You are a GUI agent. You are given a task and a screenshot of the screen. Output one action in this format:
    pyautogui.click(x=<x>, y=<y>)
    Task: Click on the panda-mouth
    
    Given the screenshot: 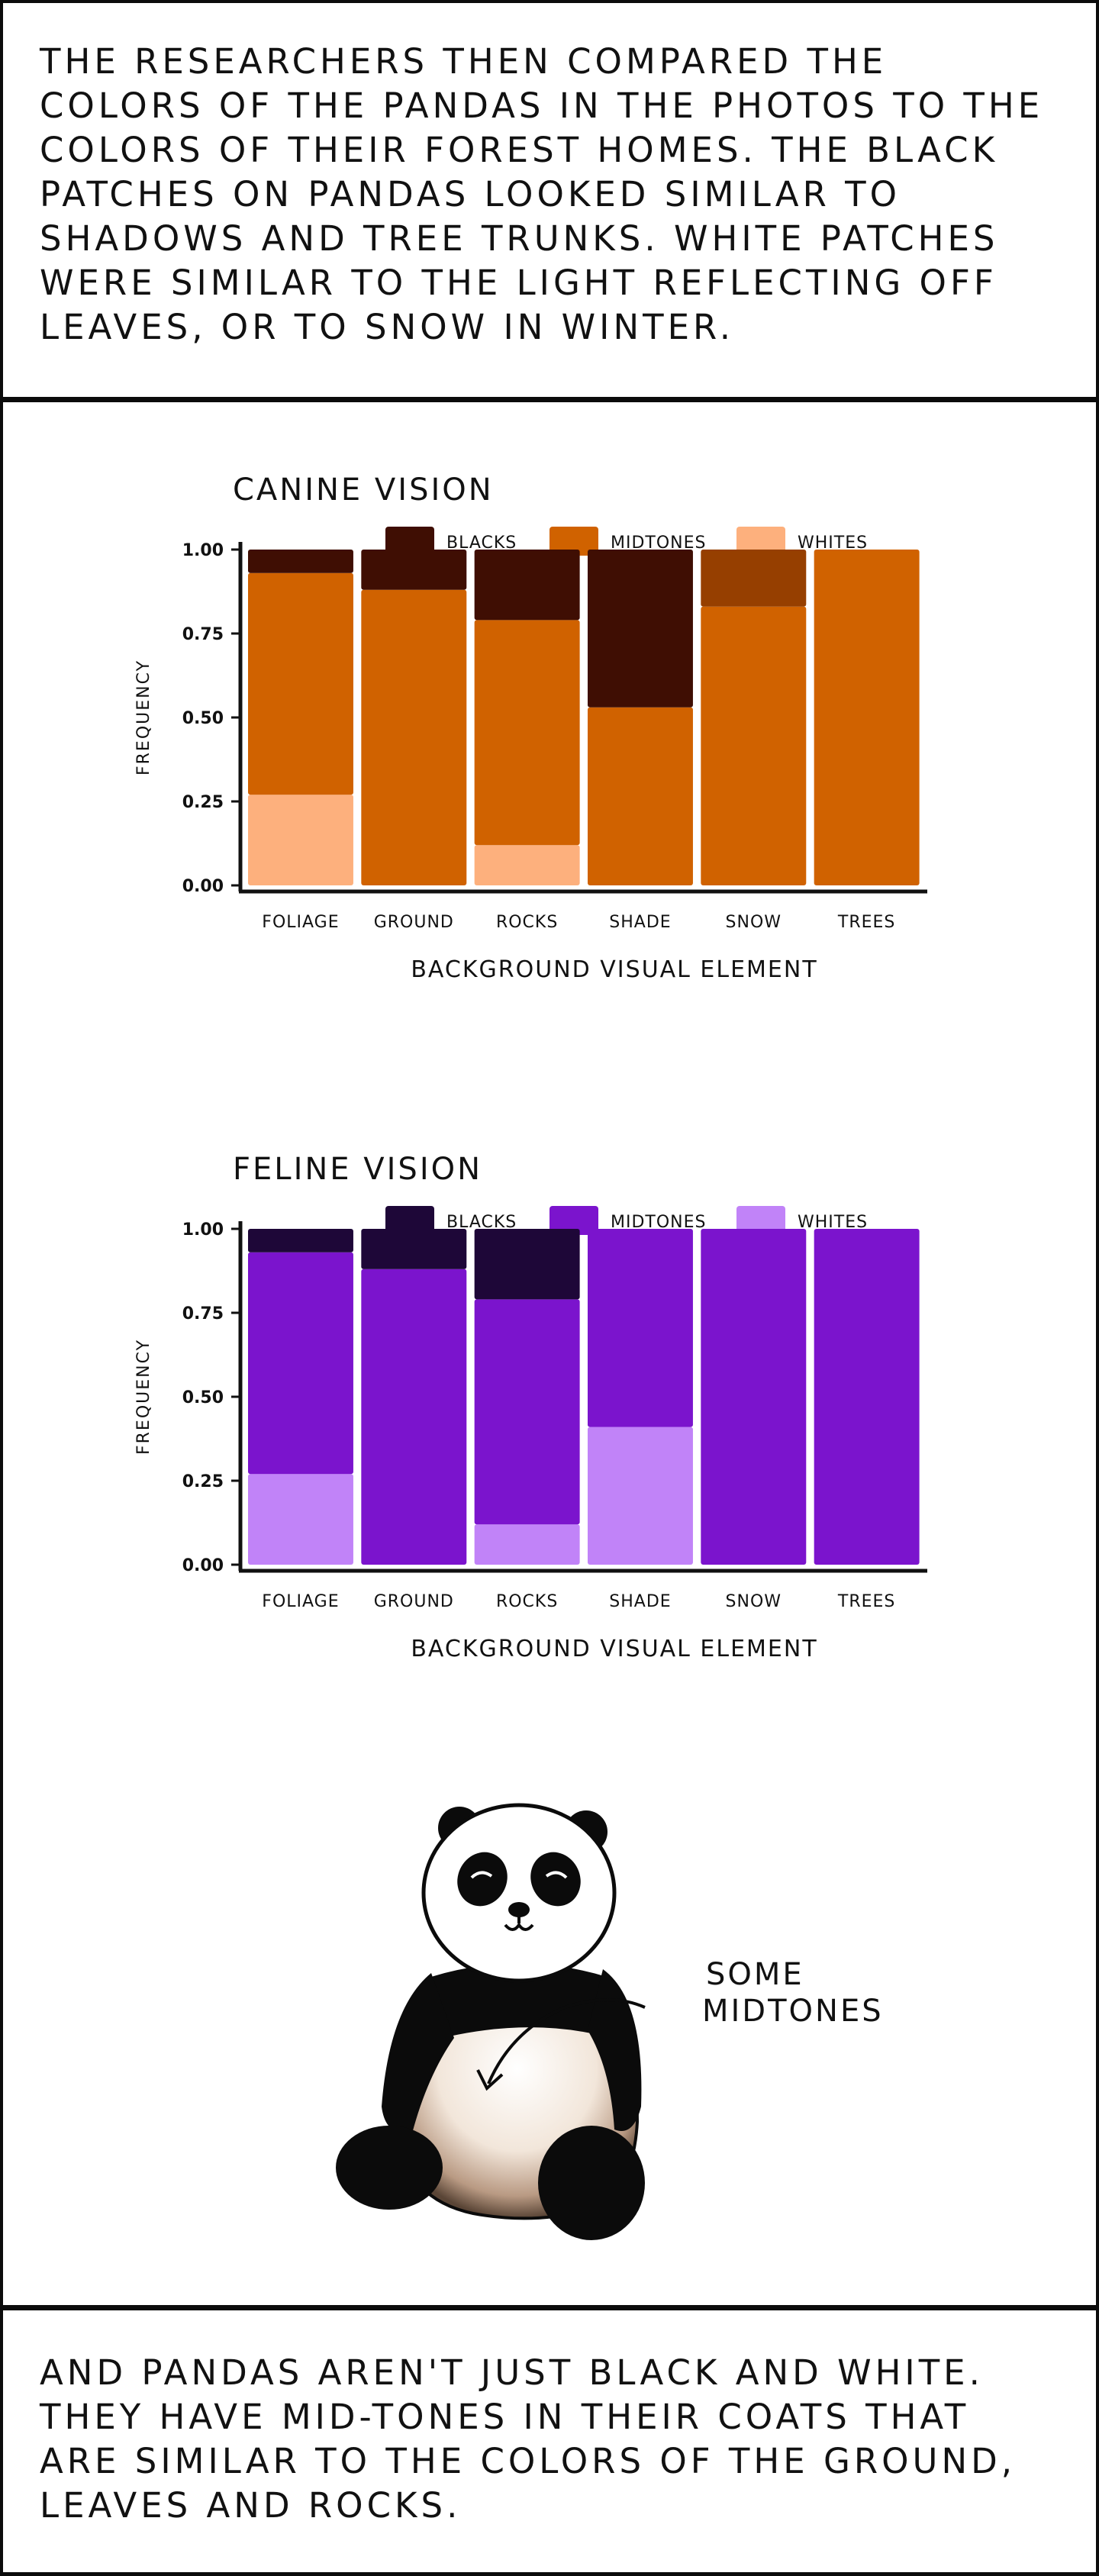 What is the action you would take?
    pyautogui.click(x=519, y=1923)
    